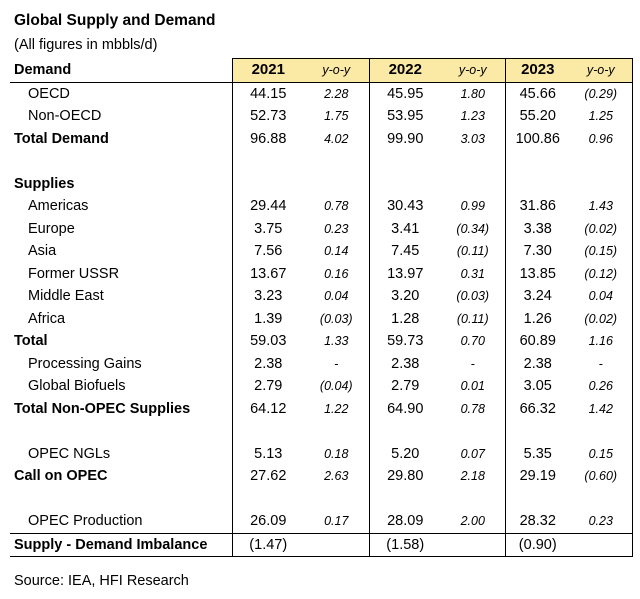 This screenshot has height=599, width=640. I want to click on table-row: Total 59.03 1.33 59.73 0.70 60.89 1.16, so click(321, 341).